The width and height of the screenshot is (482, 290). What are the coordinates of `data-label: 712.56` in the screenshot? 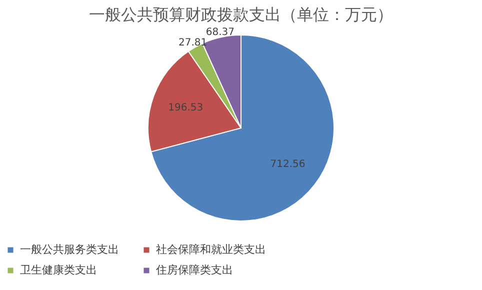 It's located at (288, 164).